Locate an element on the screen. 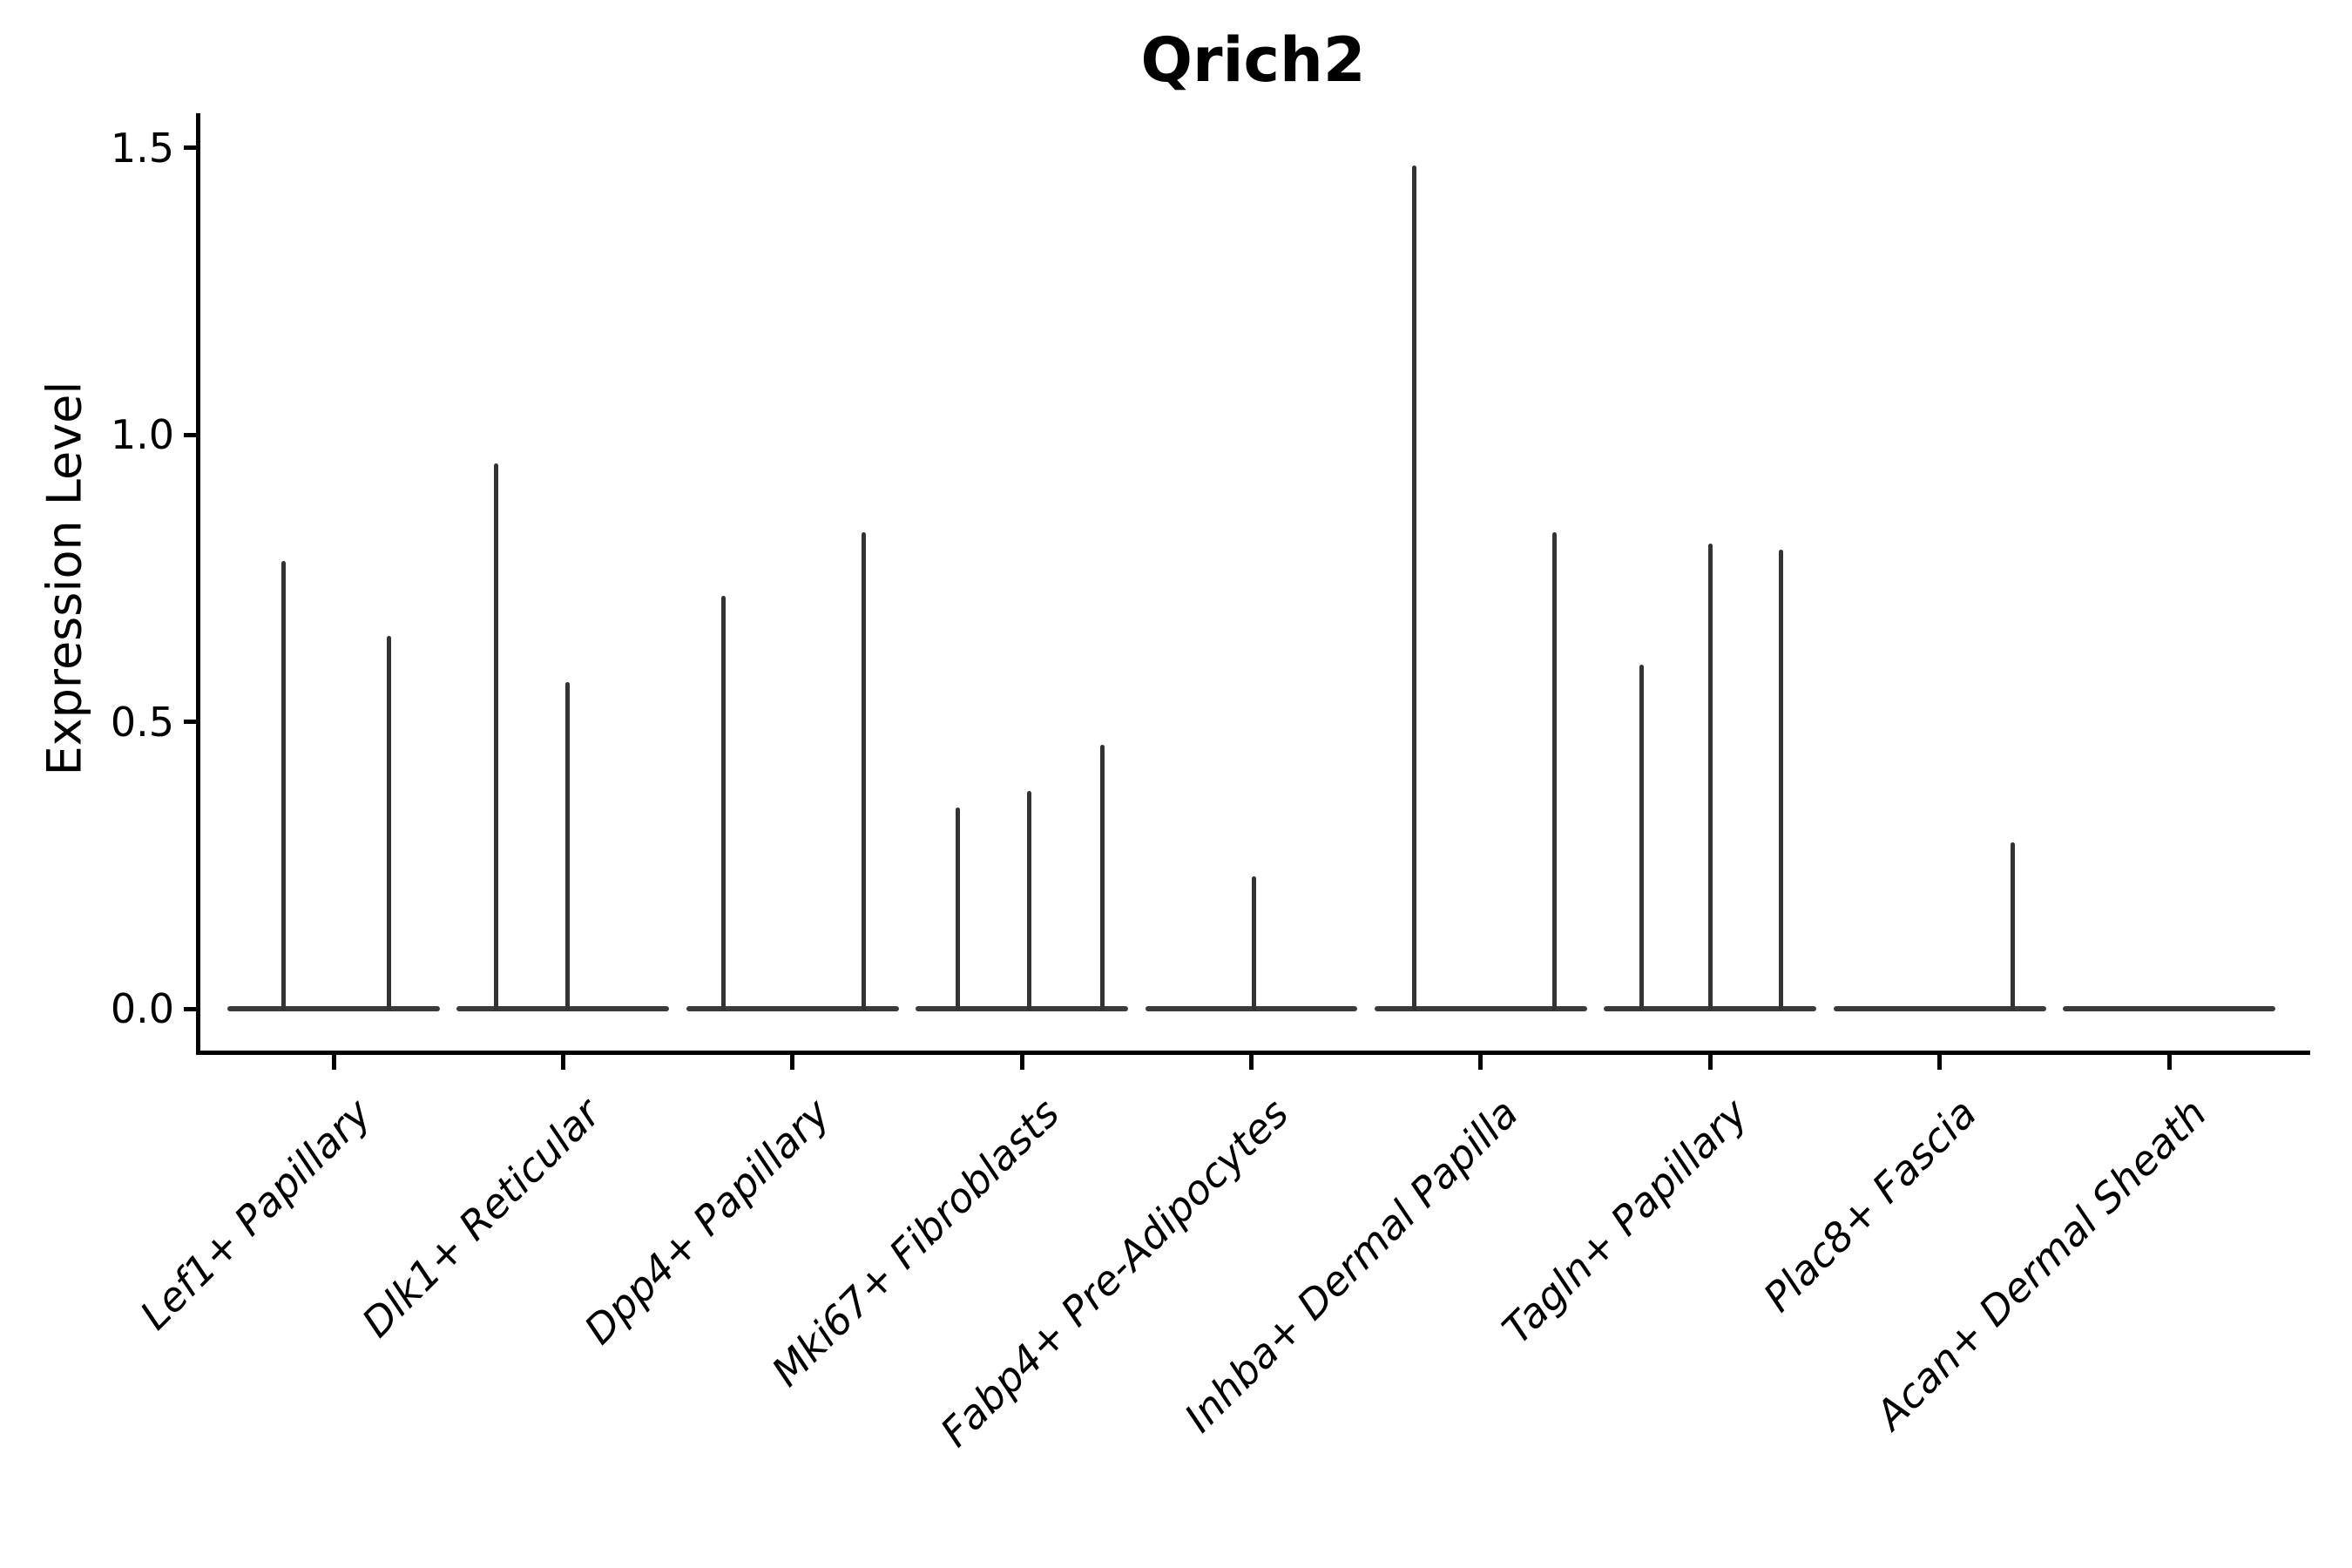  y-tick-label: 0.5 is located at coordinates (142, 722).